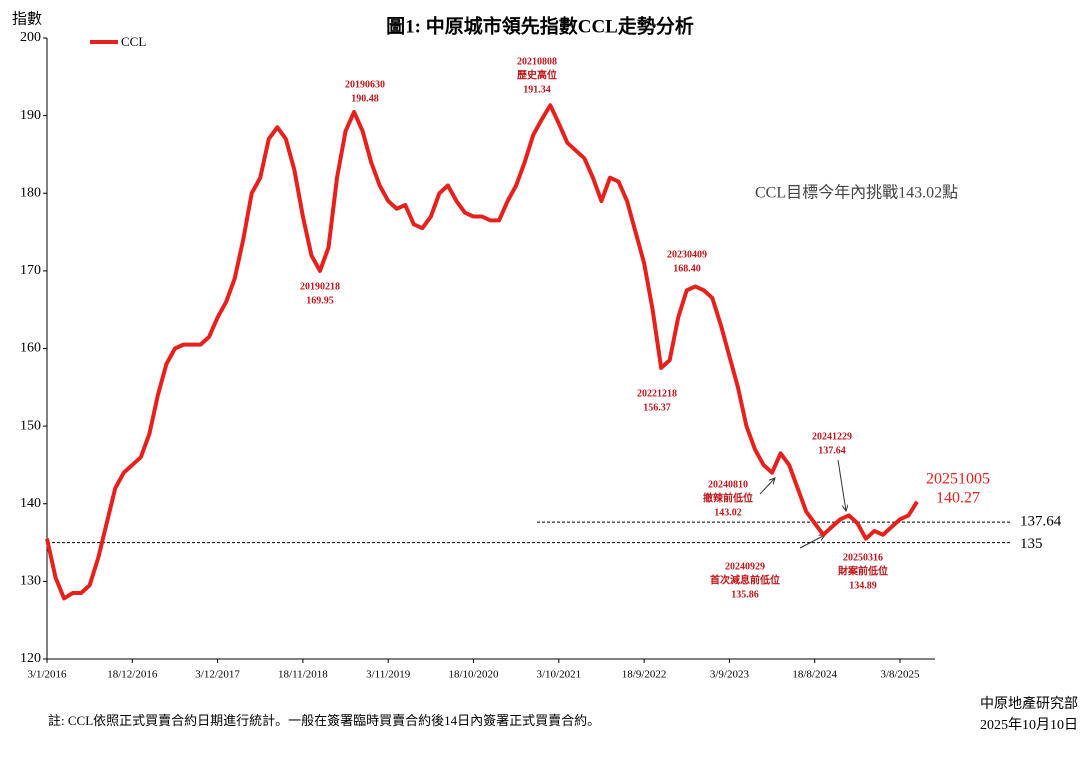 The height and width of the screenshot is (764, 1088). Describe the element at coordinates (728, 497) in the screenshot. I see `annotation: 撤辣前低位` at that location.